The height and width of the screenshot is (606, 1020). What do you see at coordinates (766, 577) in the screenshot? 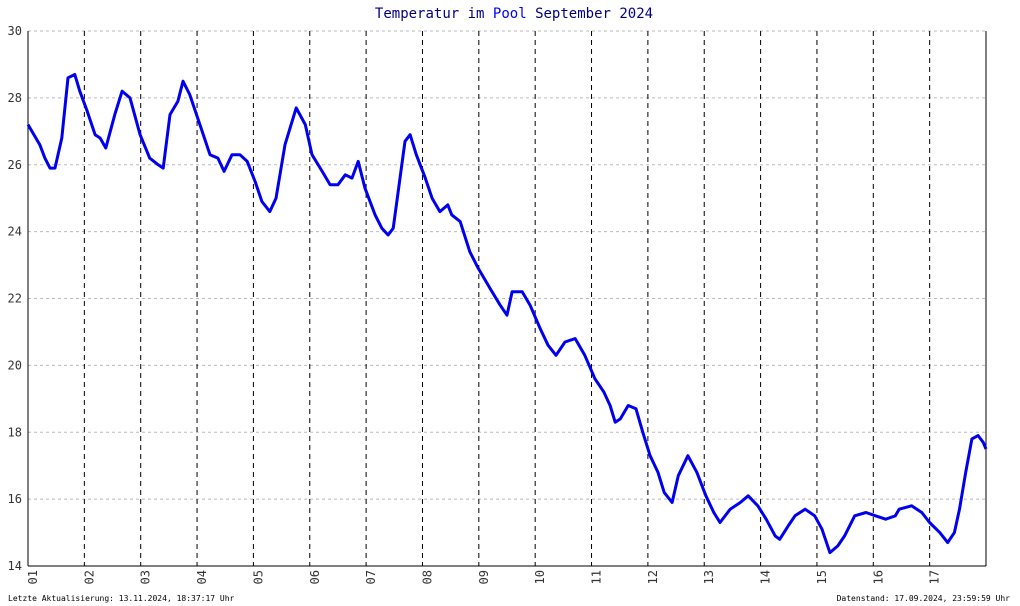
I see `x-tick-label: 14` at bounding box center [766, 577].